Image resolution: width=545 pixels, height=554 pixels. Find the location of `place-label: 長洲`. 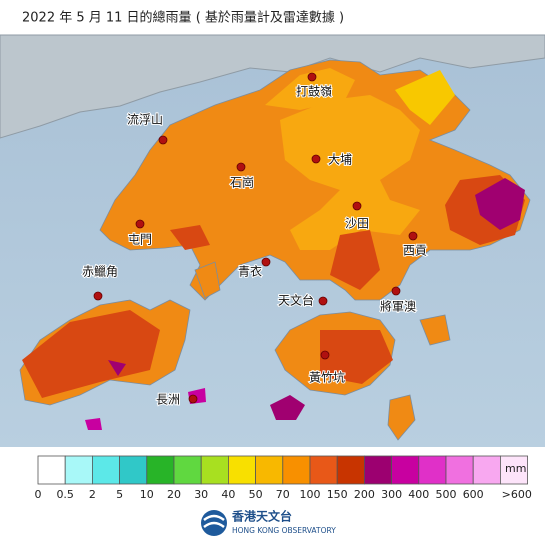

place-label: 長洲 is located at coordinates (168, 400).